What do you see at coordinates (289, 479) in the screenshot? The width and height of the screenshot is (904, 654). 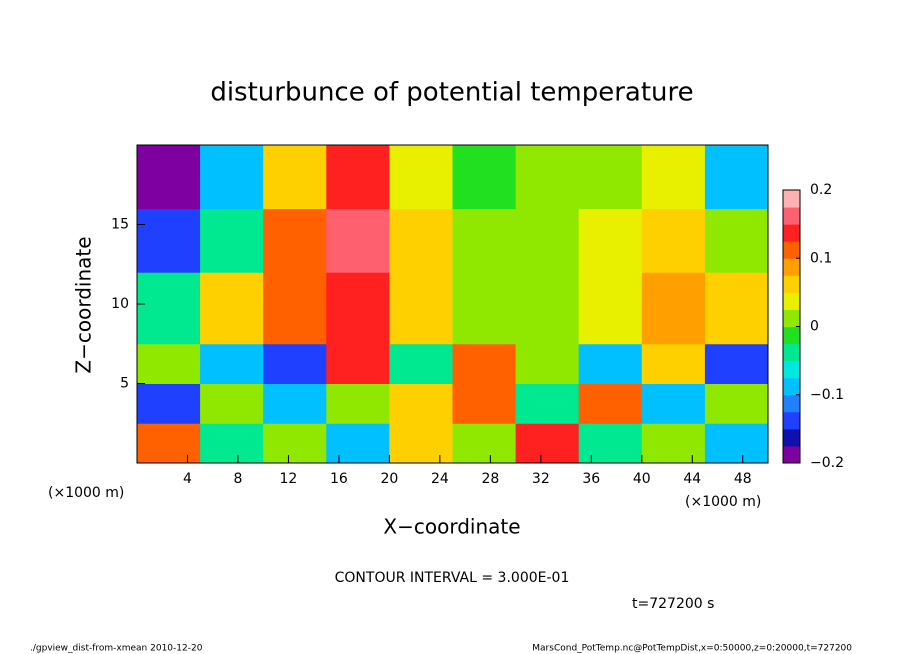 I see `x-tick-label: 12` at bounding box center [289, 479].